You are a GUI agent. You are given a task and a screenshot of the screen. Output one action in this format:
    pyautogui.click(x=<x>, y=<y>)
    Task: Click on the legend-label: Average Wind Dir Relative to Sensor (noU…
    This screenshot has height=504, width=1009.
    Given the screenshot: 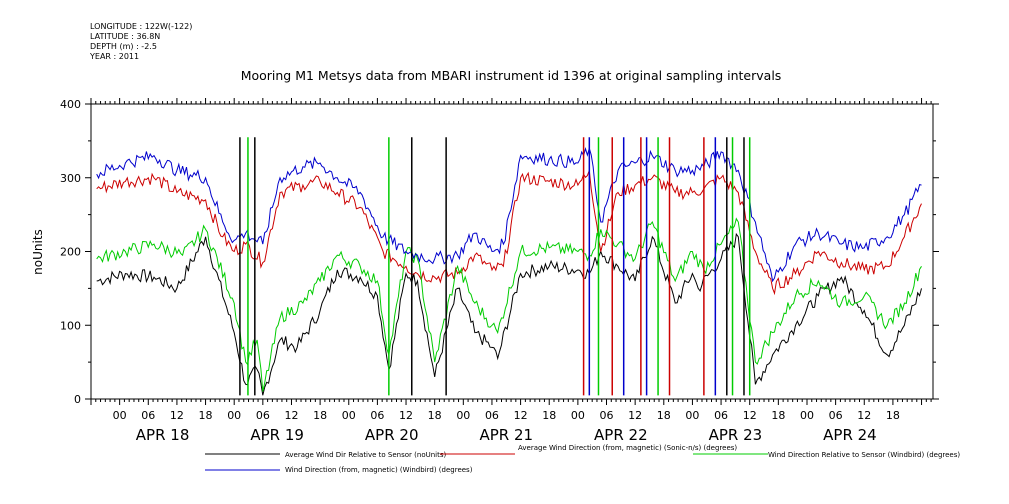 What is the action you would take?
    pyautogui.click(x=365, y=455)
    